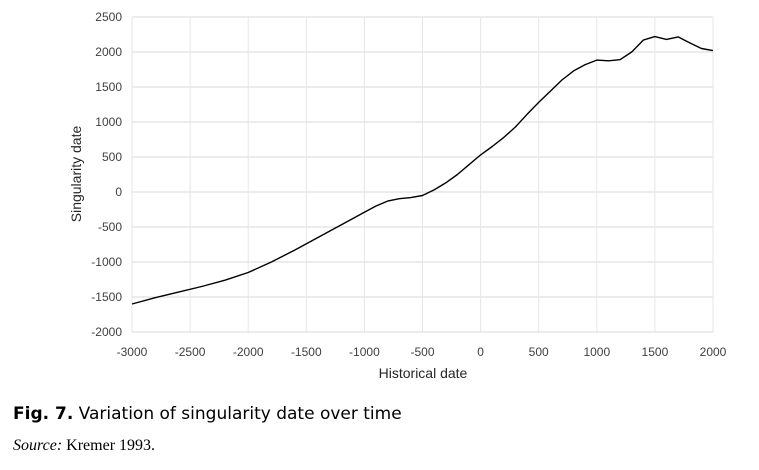  What do you see at coordinates (306, 352) in the screenshot?
I see `x-tick-label: -1500` at bounding box center [306, 352].